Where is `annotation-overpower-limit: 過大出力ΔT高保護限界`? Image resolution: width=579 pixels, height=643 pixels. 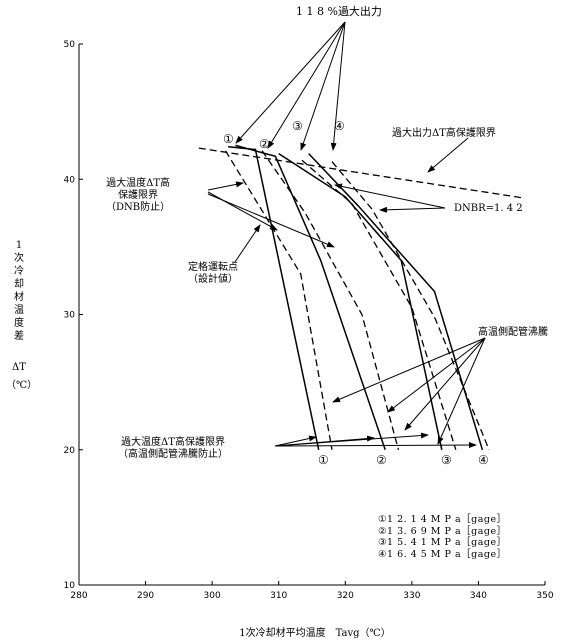 annotation-overpower-limit: 過大出力ΔT高保護限界 is located at coordinates (444, 133).